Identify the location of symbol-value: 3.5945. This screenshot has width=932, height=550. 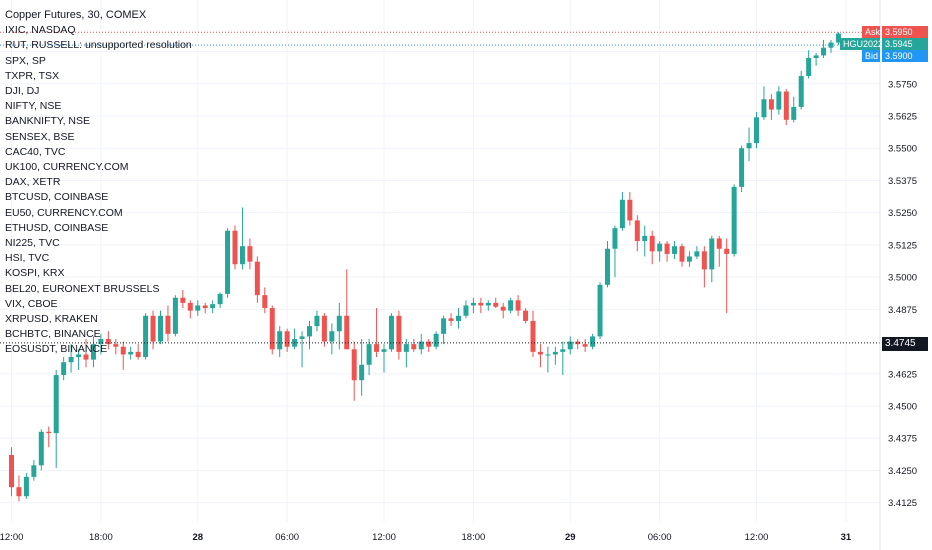
(899, 44).